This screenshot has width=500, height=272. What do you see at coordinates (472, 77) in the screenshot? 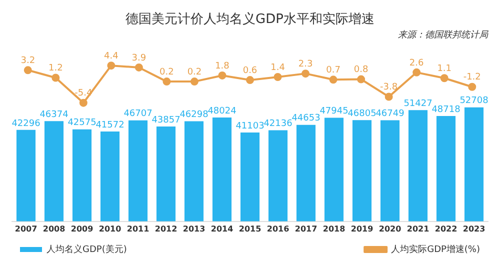
I see `data-label: -1.2` at bounding box center [472, 77].